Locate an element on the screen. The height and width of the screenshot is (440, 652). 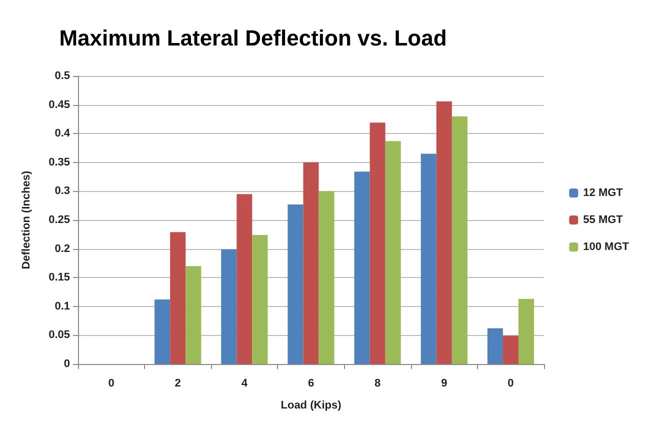
x-tick-label: 2 is located at coordinates (177, 384).